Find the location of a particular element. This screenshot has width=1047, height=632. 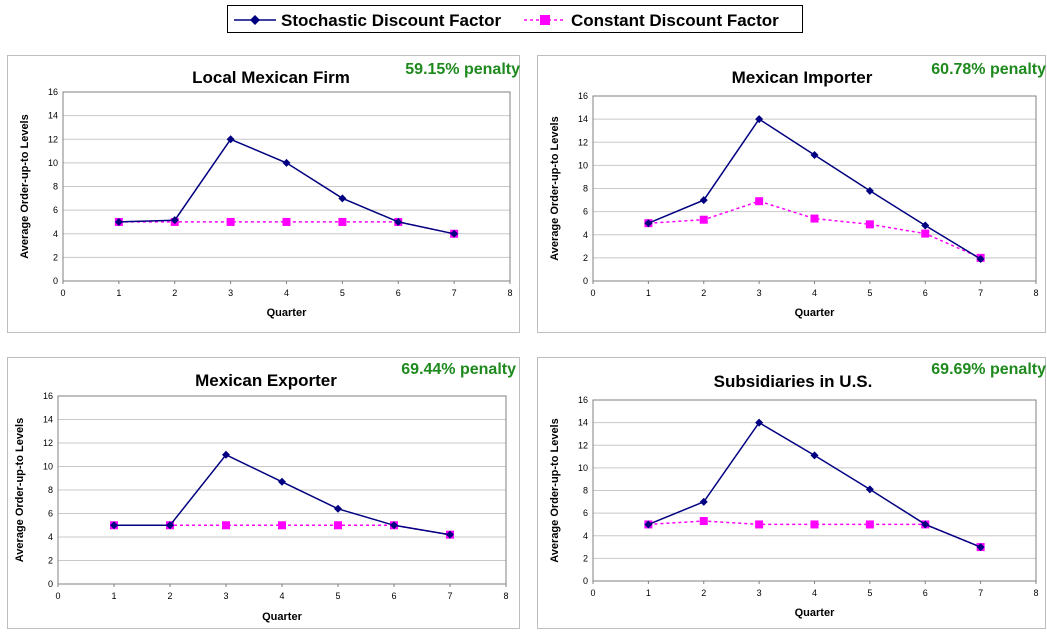

series-line-stochastic-discount-factor is located at coordinates (814, 189).